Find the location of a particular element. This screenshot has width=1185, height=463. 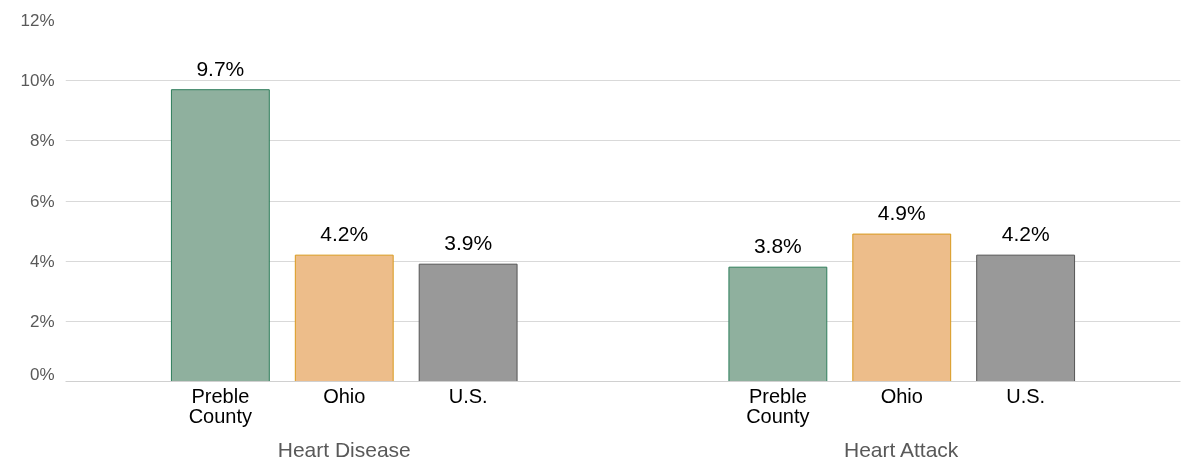

data-label: 9.7% is located at coordinates (220, 68).